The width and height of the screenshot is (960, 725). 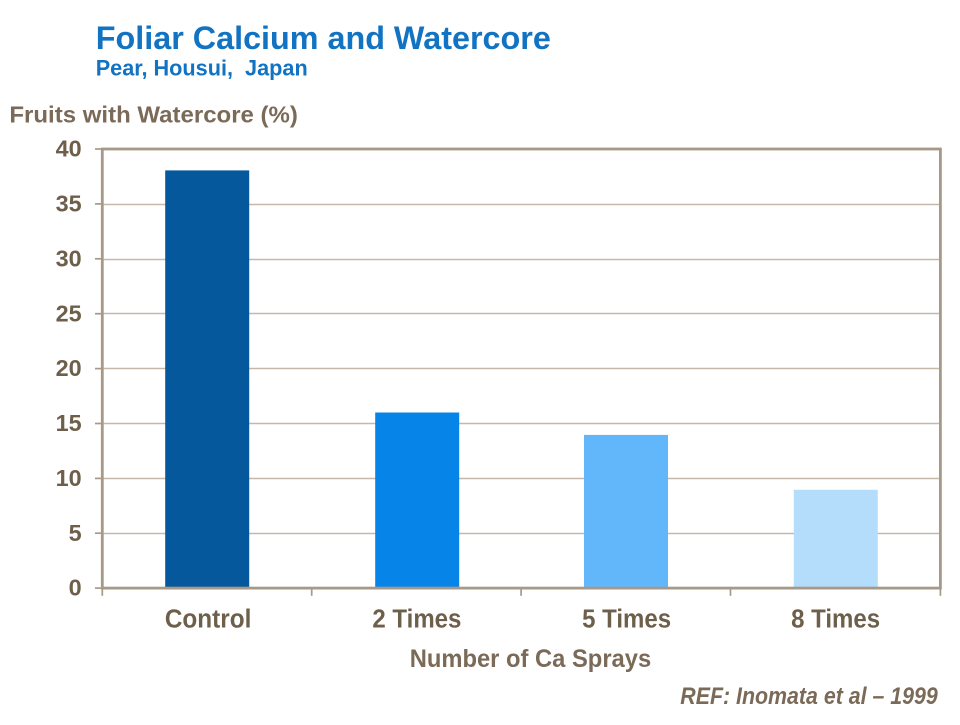 What do you see at coordinates (69, 258) in the screenshot?
I see `svg-text: 30` at bounding box center [69, 258].